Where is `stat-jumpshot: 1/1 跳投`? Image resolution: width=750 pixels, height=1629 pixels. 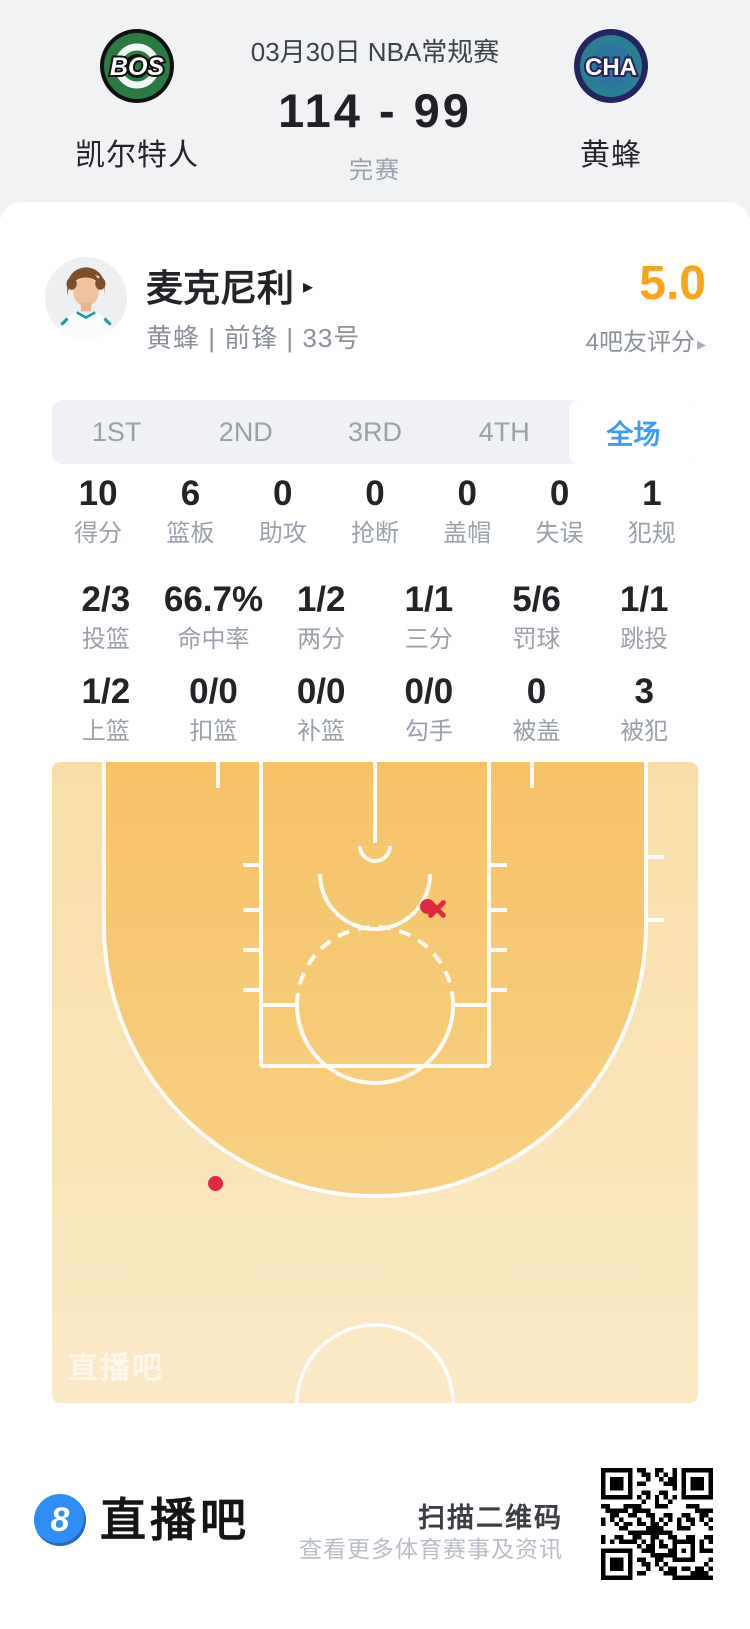 stat-jumpshot: 1/1 跳投 is located at coordinates (644, 617).